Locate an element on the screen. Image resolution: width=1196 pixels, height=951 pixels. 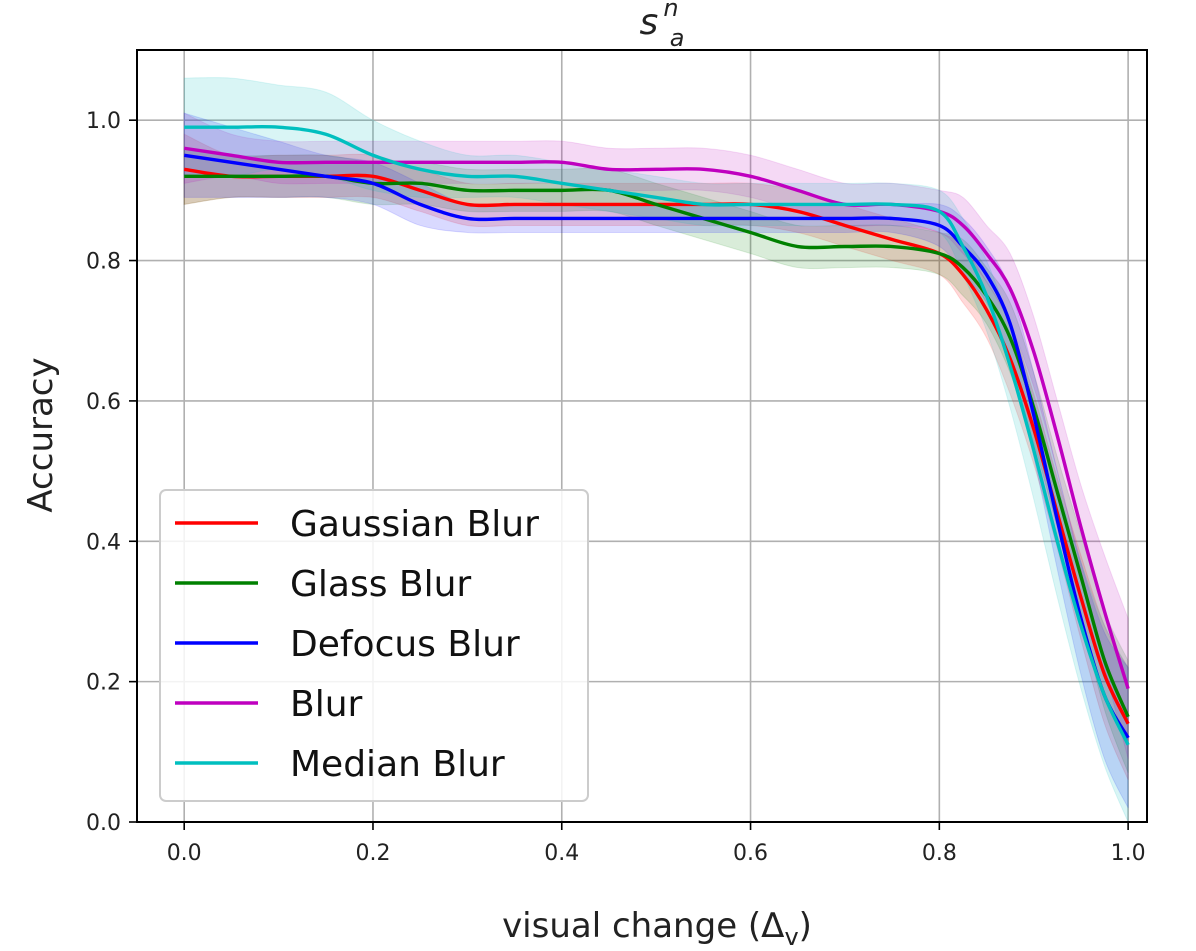
legend-label-defocus-blur: Defocus Blur is located at coordinates (405, 644).